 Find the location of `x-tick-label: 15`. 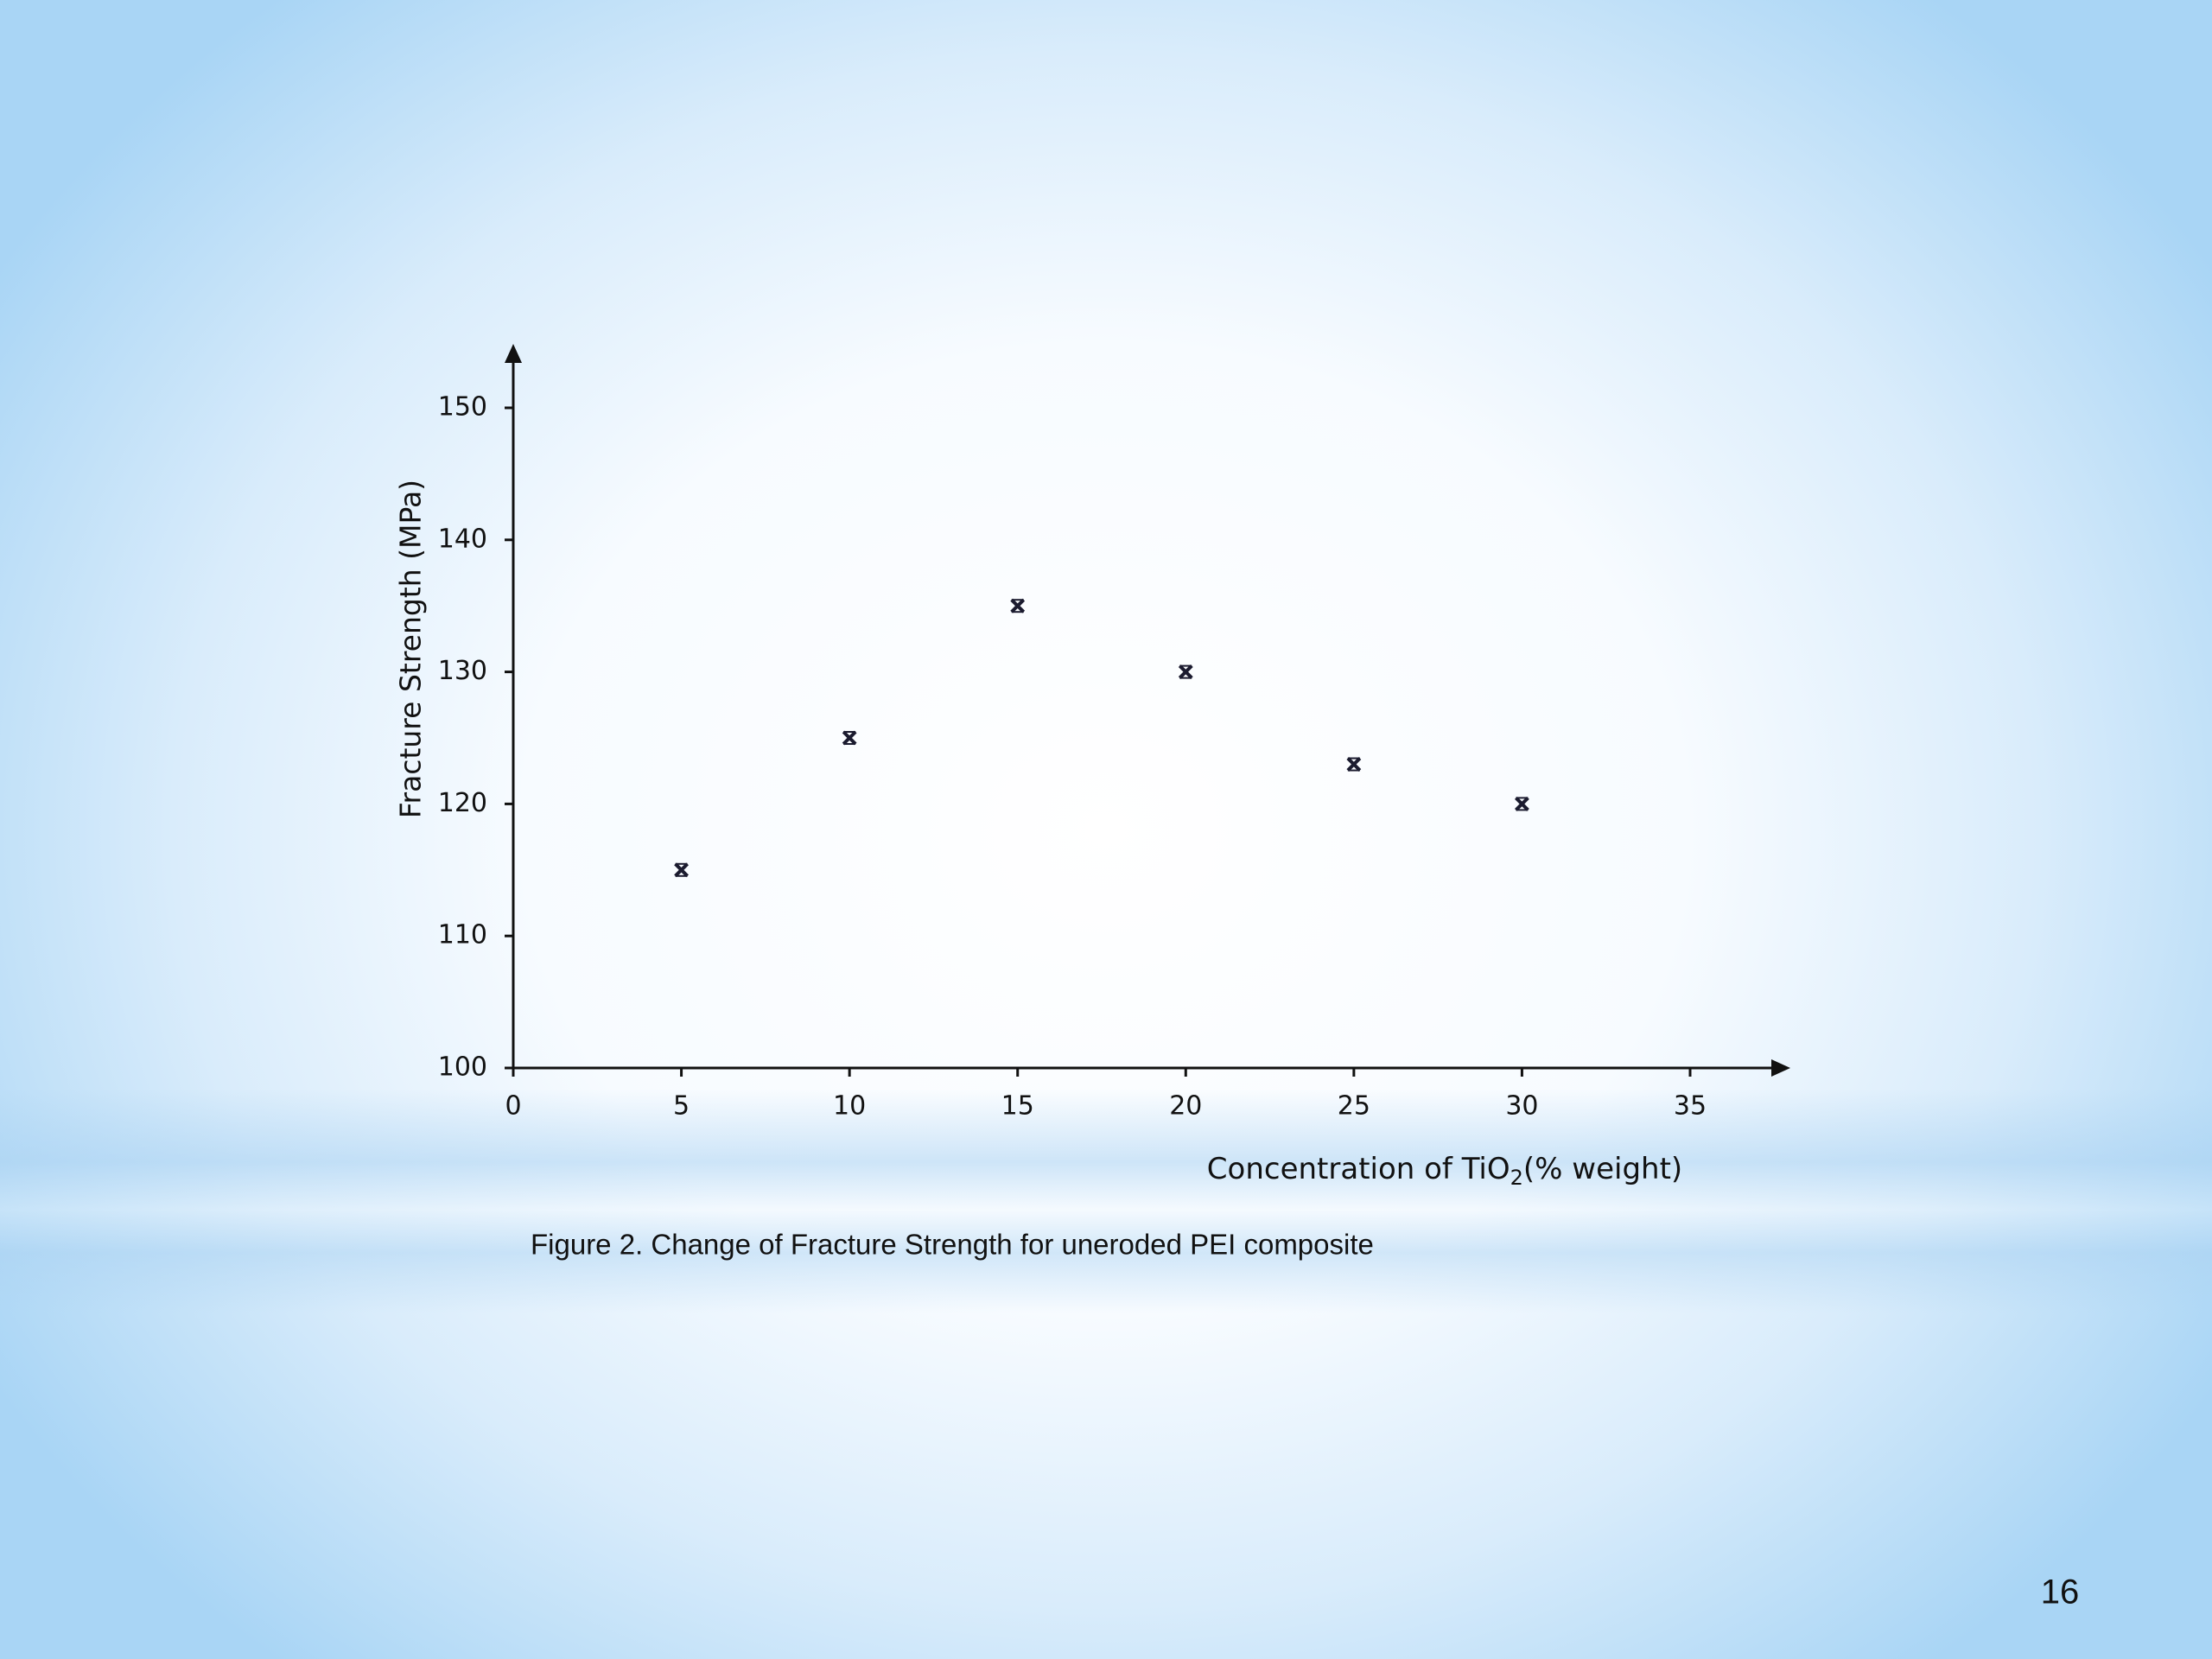

x-tick-label: 15 is located at coordinates (1017, 1106).